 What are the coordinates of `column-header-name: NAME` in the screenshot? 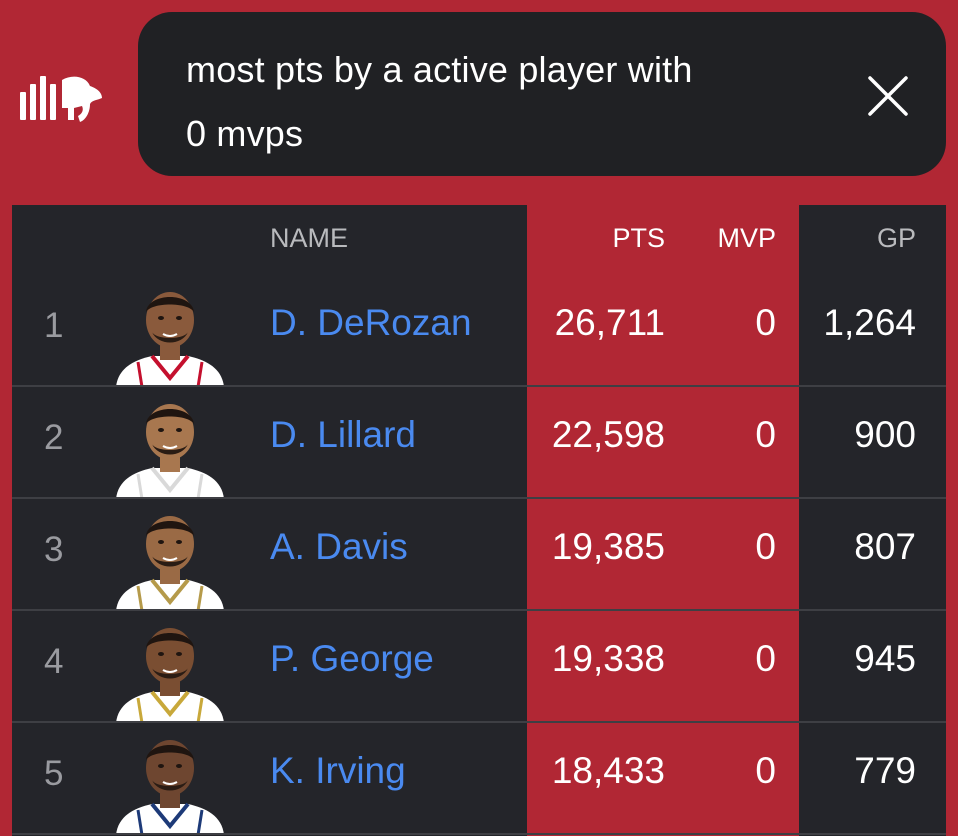 It's located at (309, 238).